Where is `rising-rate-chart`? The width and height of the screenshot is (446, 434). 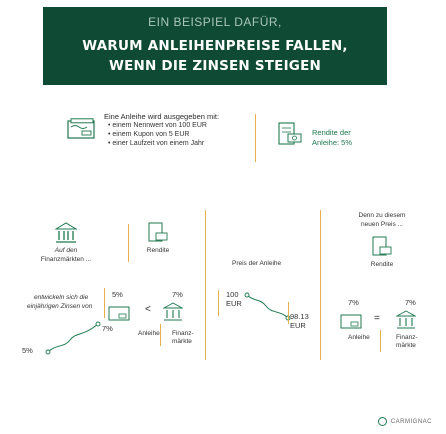 rising-rate-chart is located at coordinates (73, 338).